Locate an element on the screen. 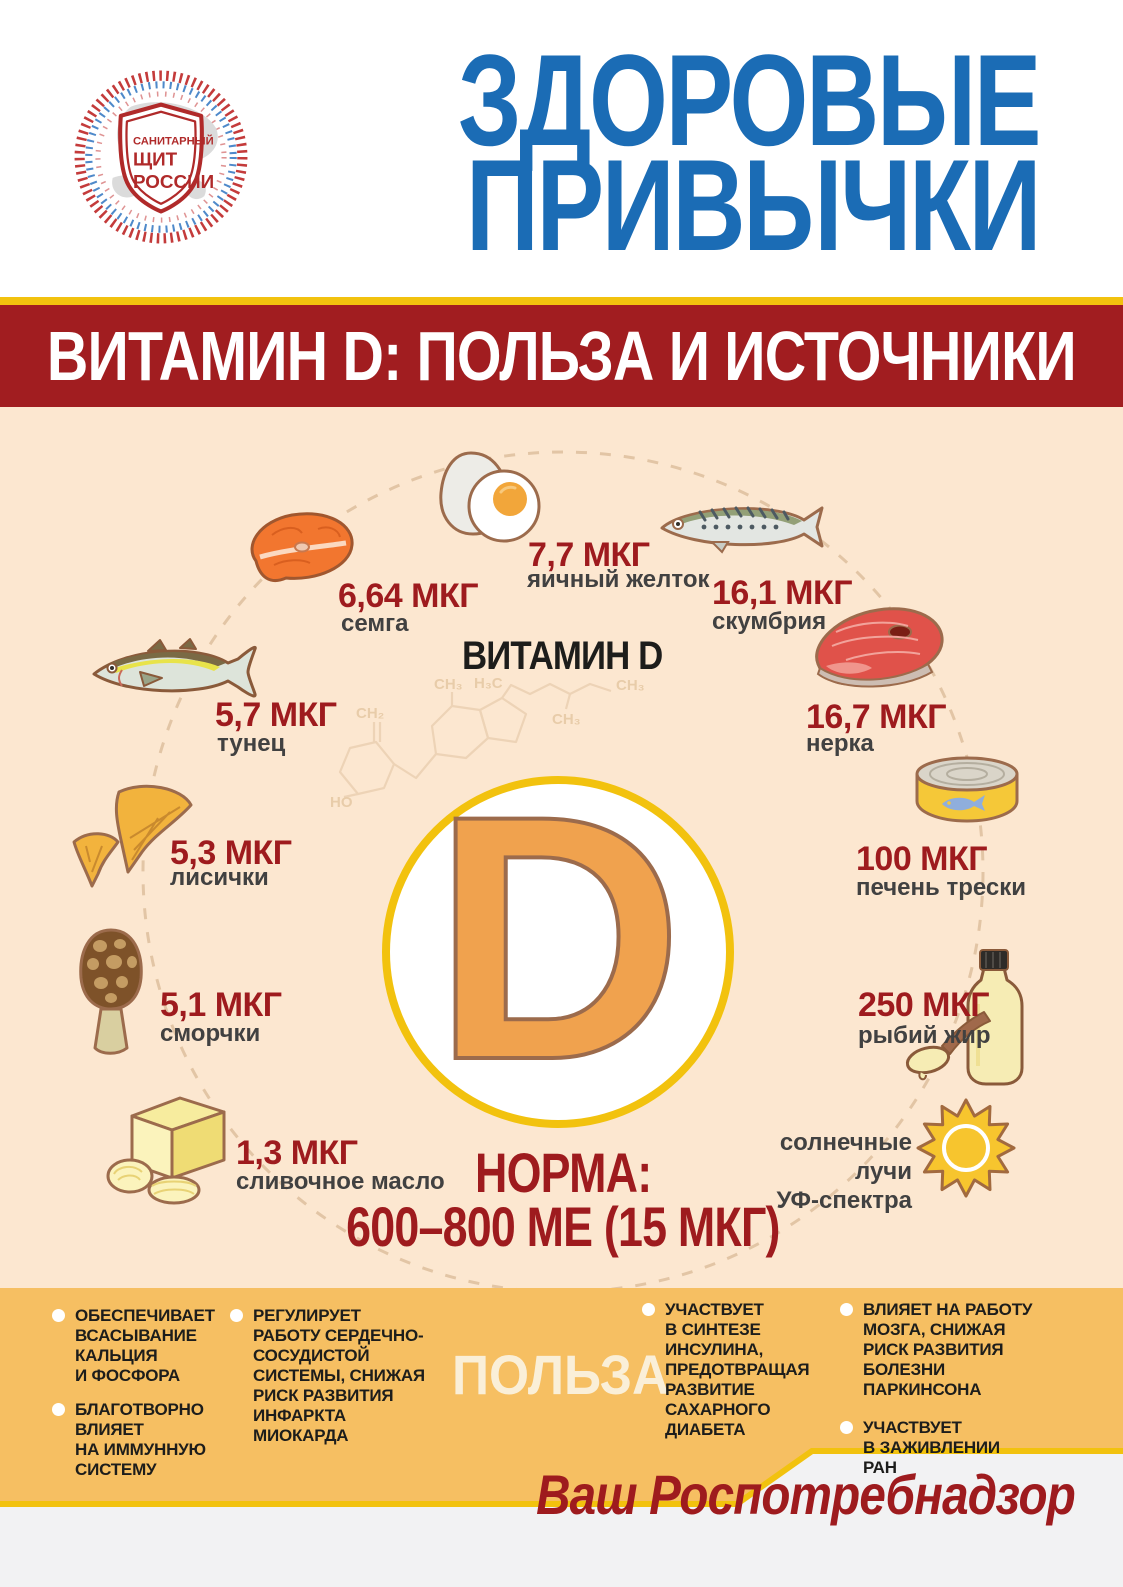  molecule-label-ch3-ring: CH₃ is located at coordinates (448, 684).